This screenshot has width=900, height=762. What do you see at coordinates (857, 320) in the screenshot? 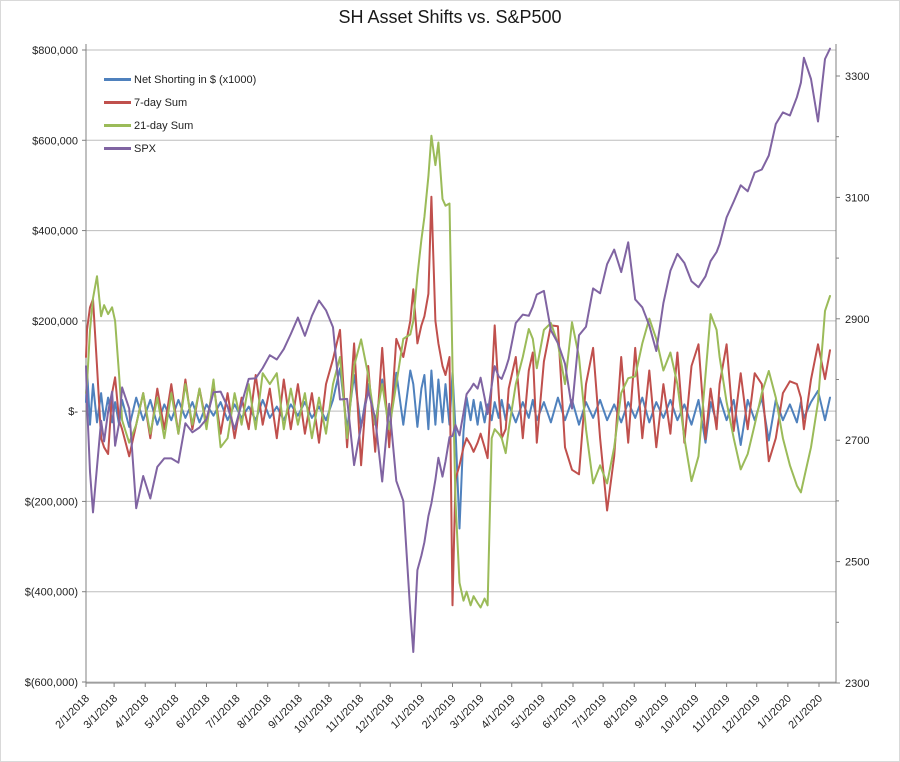
I see `right-axis-tick-label: 2900` at bounding box center [857, 320].